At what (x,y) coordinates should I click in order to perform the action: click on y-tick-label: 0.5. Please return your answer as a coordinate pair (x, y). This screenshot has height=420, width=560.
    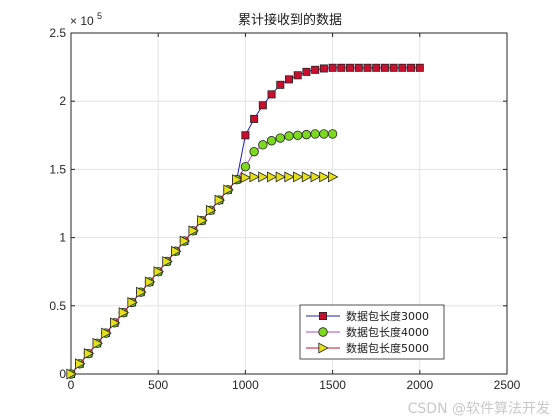
    Looking at the image, I should click on (57, 306).